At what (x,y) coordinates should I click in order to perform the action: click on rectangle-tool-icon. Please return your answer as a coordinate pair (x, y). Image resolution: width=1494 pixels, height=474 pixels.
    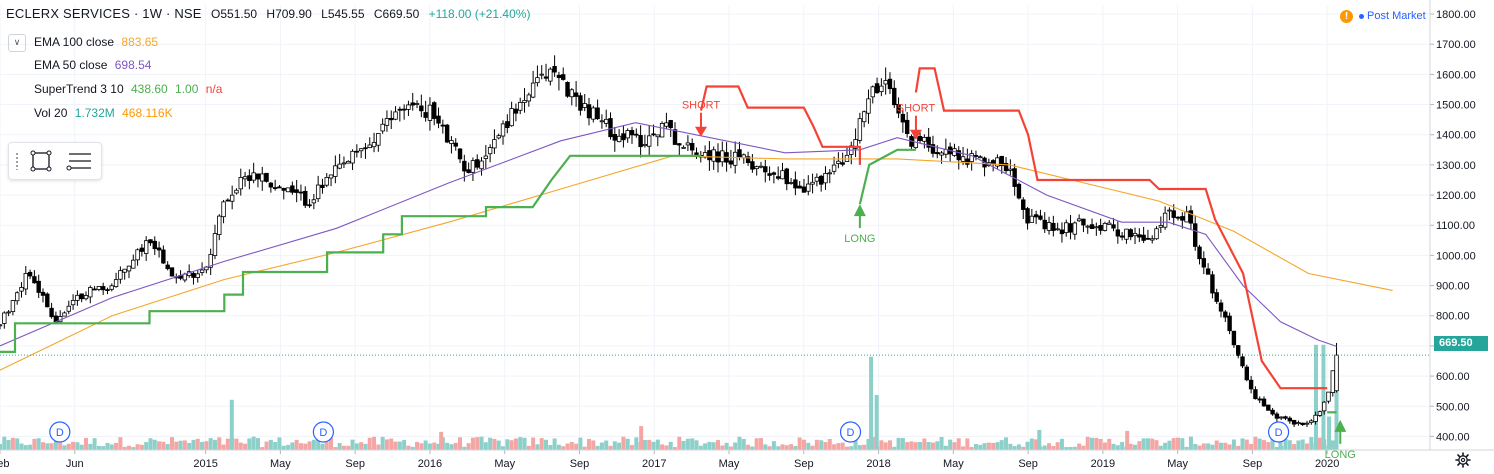
    Looking at the image, I should click on (41, 161).